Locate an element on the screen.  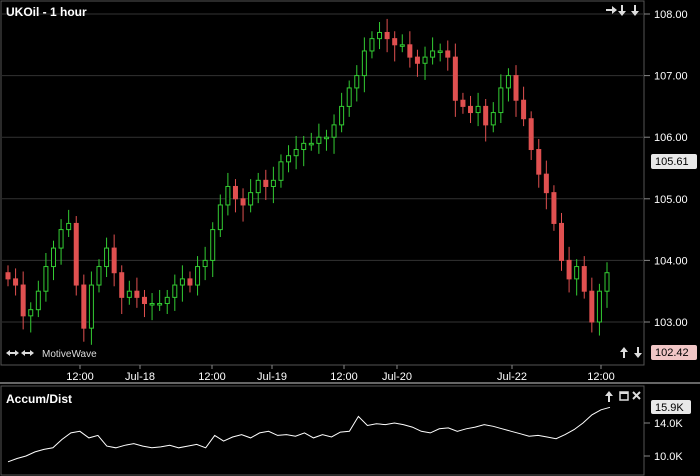
chart-title: UKOil - 1 hour is located at coordinates (46, 12).